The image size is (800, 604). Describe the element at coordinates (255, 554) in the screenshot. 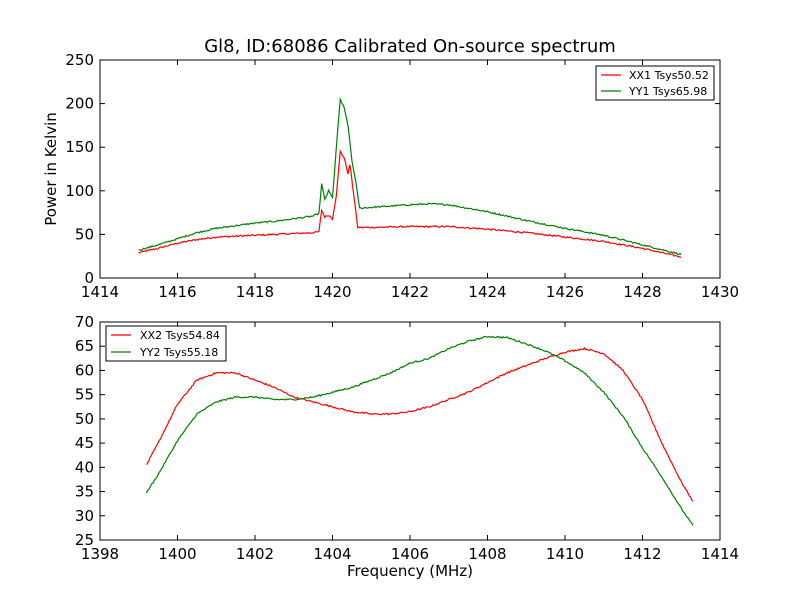

I see `bottom-x-tick-label: 1402` at that location.